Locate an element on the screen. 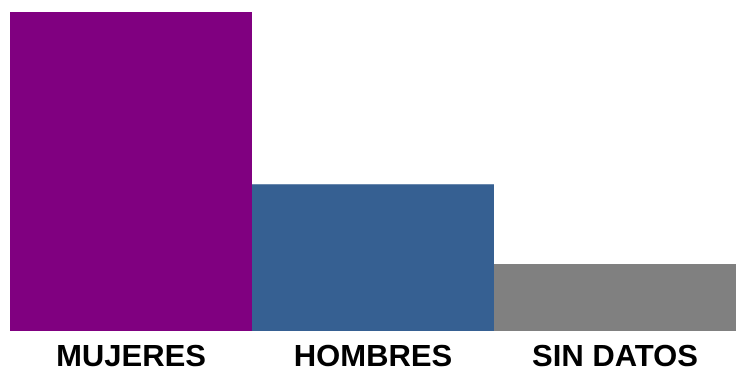 The image size is (736, 369). category-label-hombres: HOMBRES is located at coordinates (373, 353).